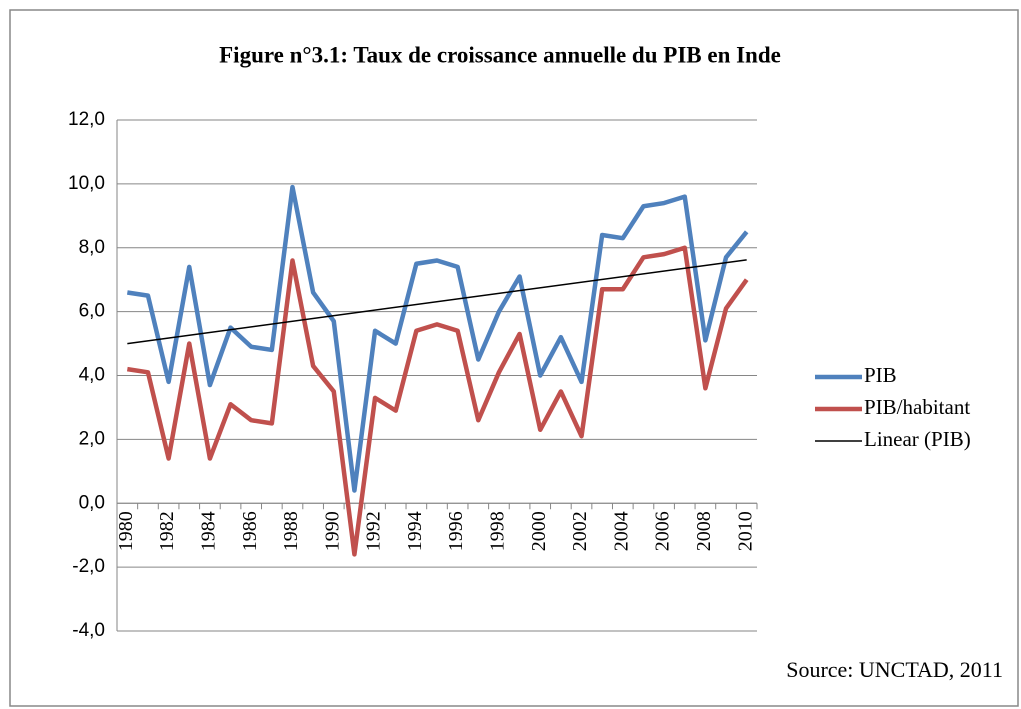 The image size is (1021, 709). I want to click on source: Source: UNCTAD, 2011, so click(894, 669).